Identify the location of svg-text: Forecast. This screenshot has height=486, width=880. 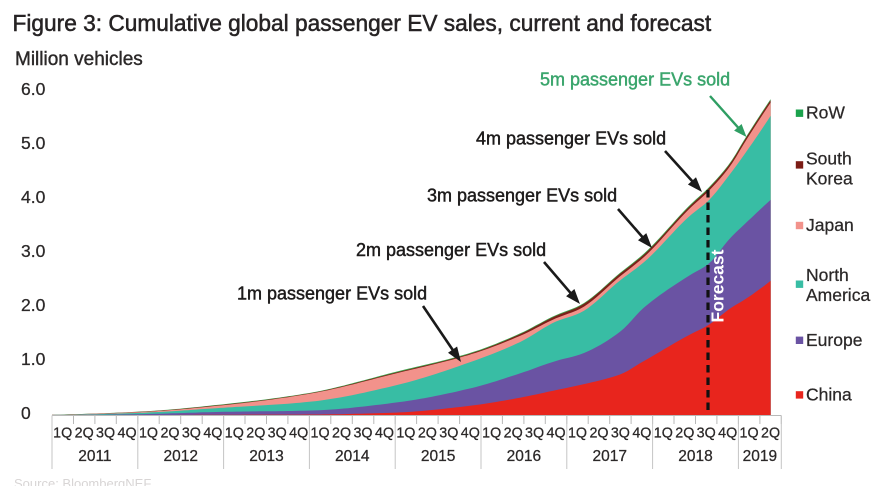
(718, 285).